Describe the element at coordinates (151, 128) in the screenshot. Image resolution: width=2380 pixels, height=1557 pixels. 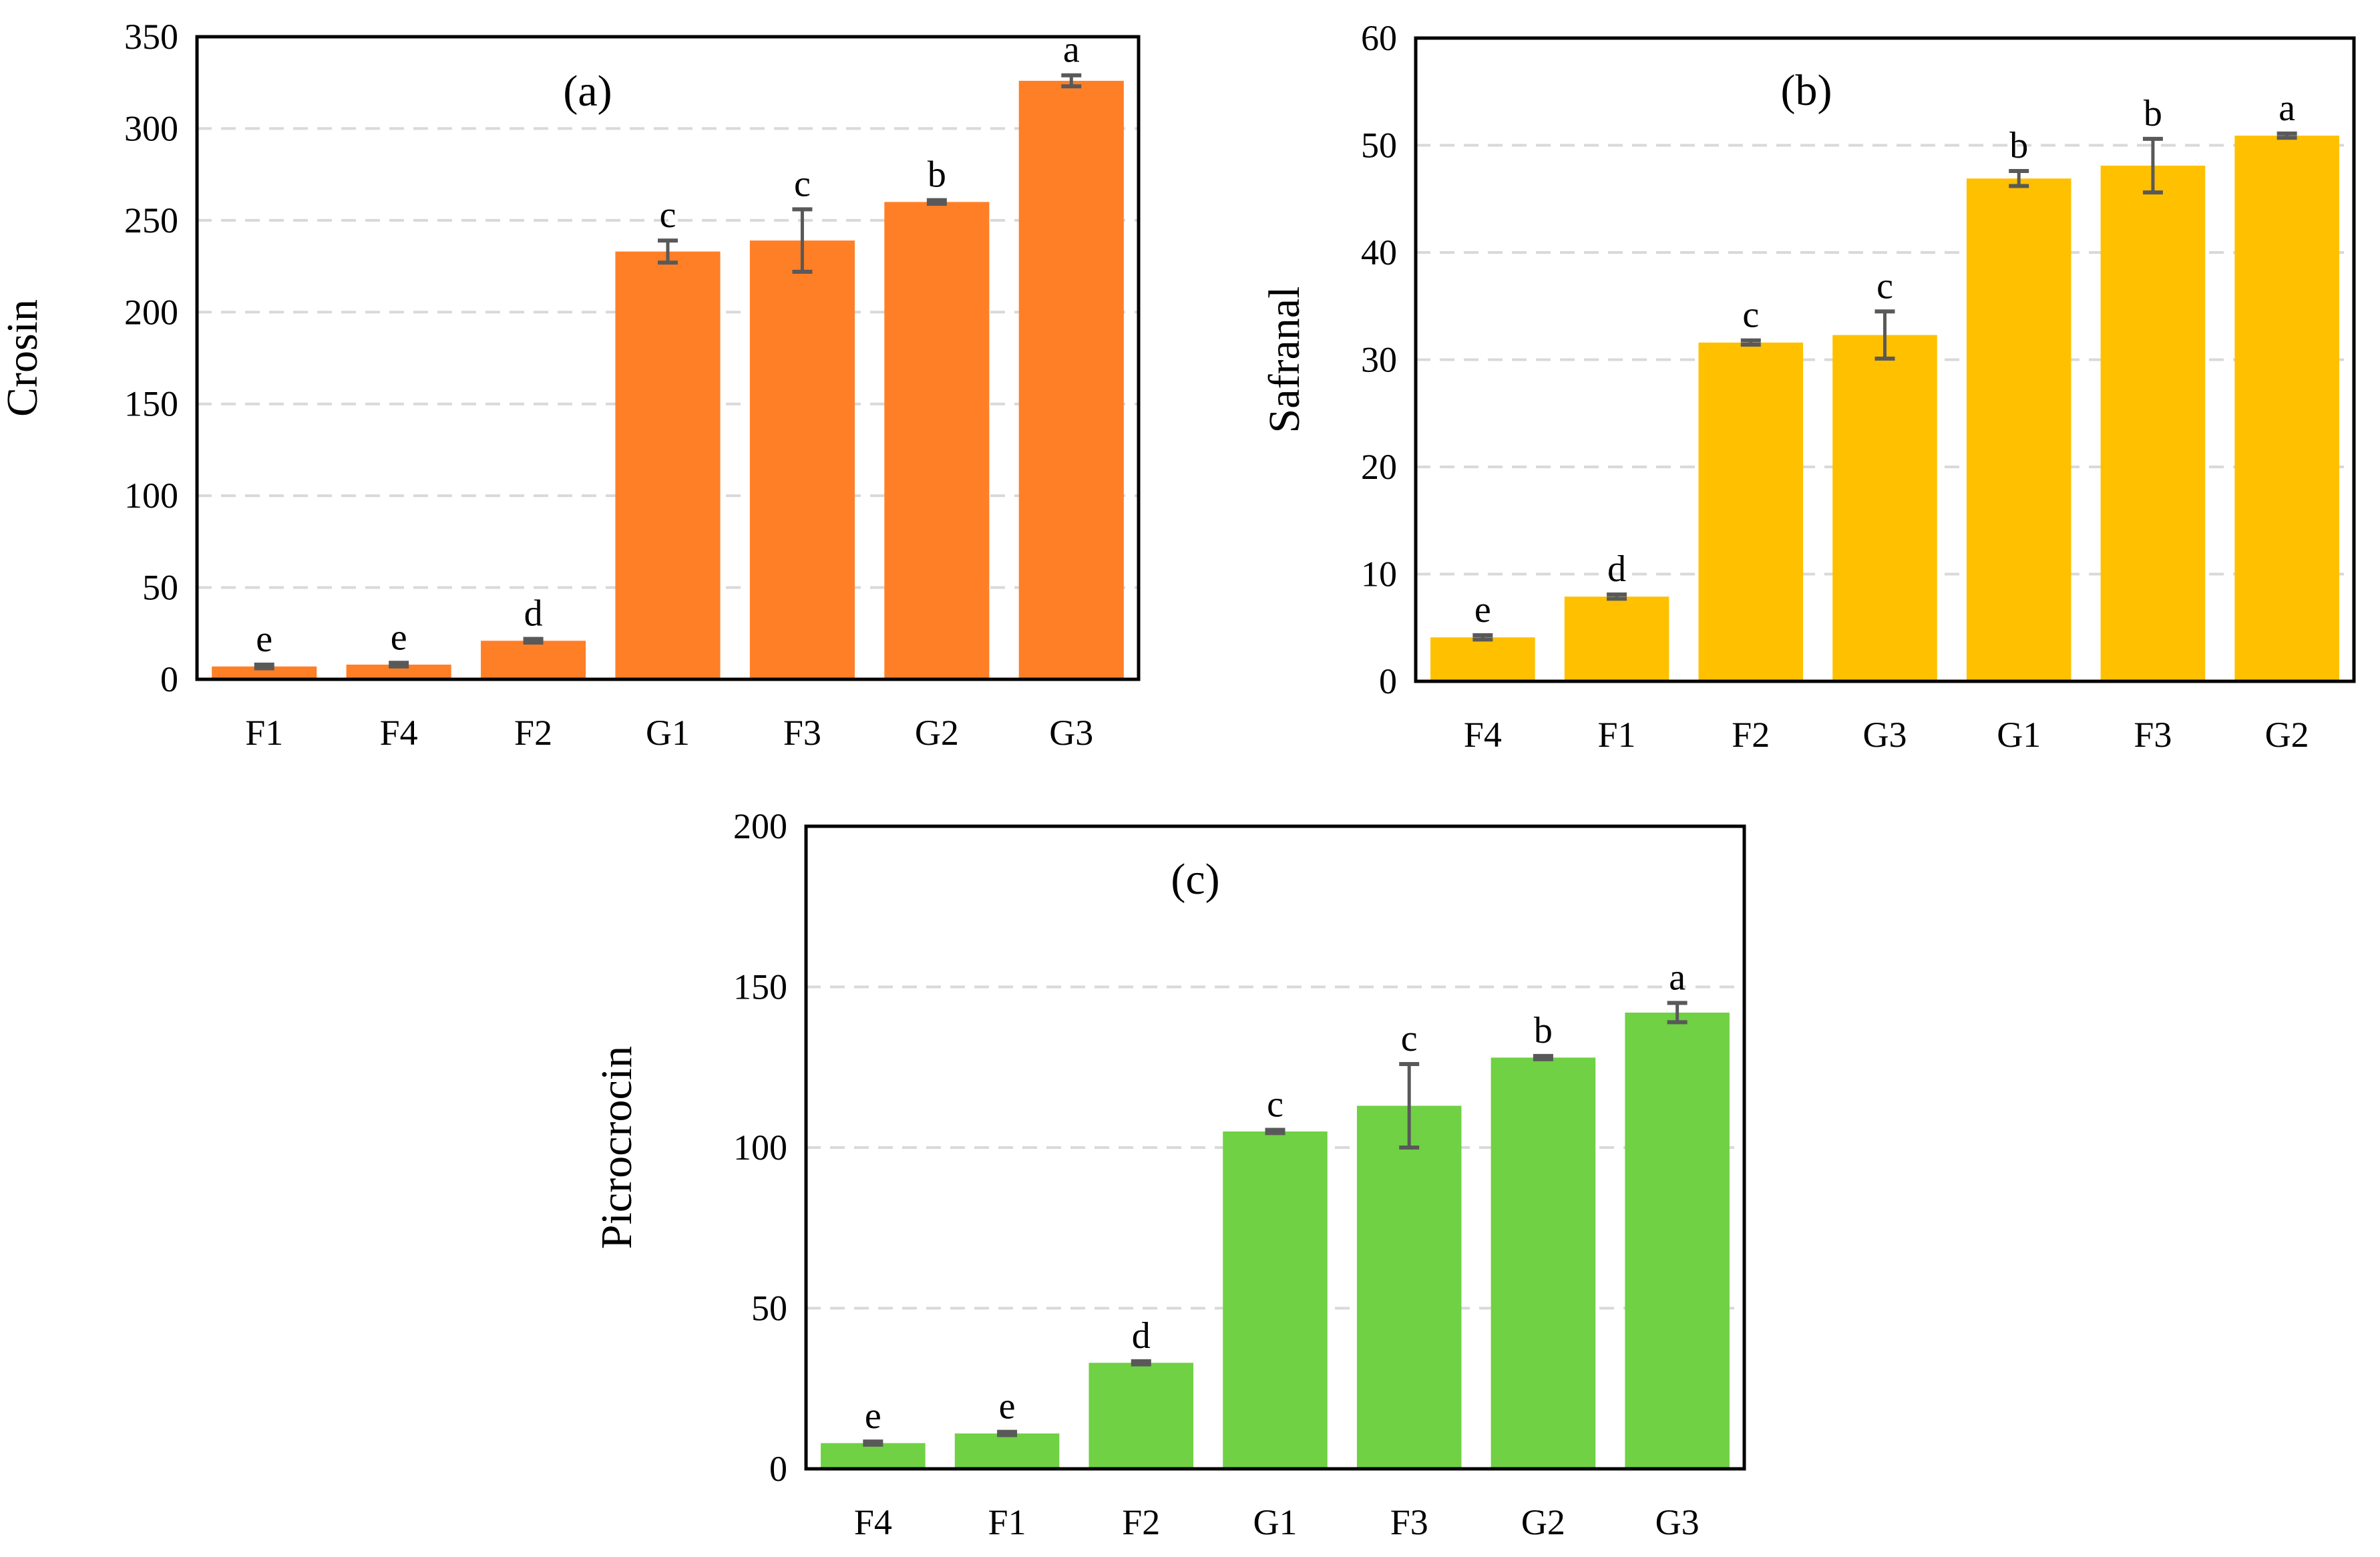
I see `y-tick-label: 300` at that location.